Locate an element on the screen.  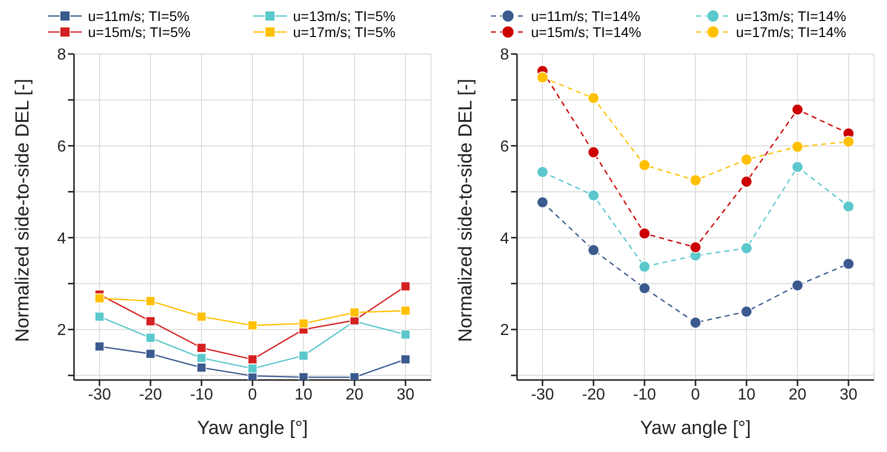
legend-label: u=11m/s; TI=14% is located at coordinates (585, 16).